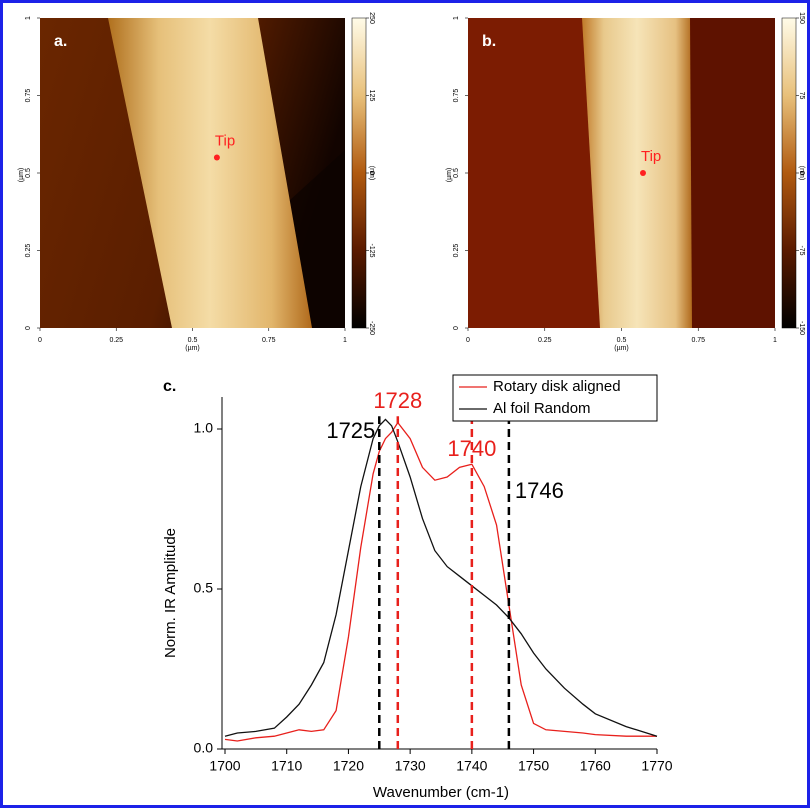 The width and height of the screenshot is (810, 808). What do you see at coordinates (169, 386) in the screenshot?
I see `panel-label: c.` at bounding box center [169, 386].